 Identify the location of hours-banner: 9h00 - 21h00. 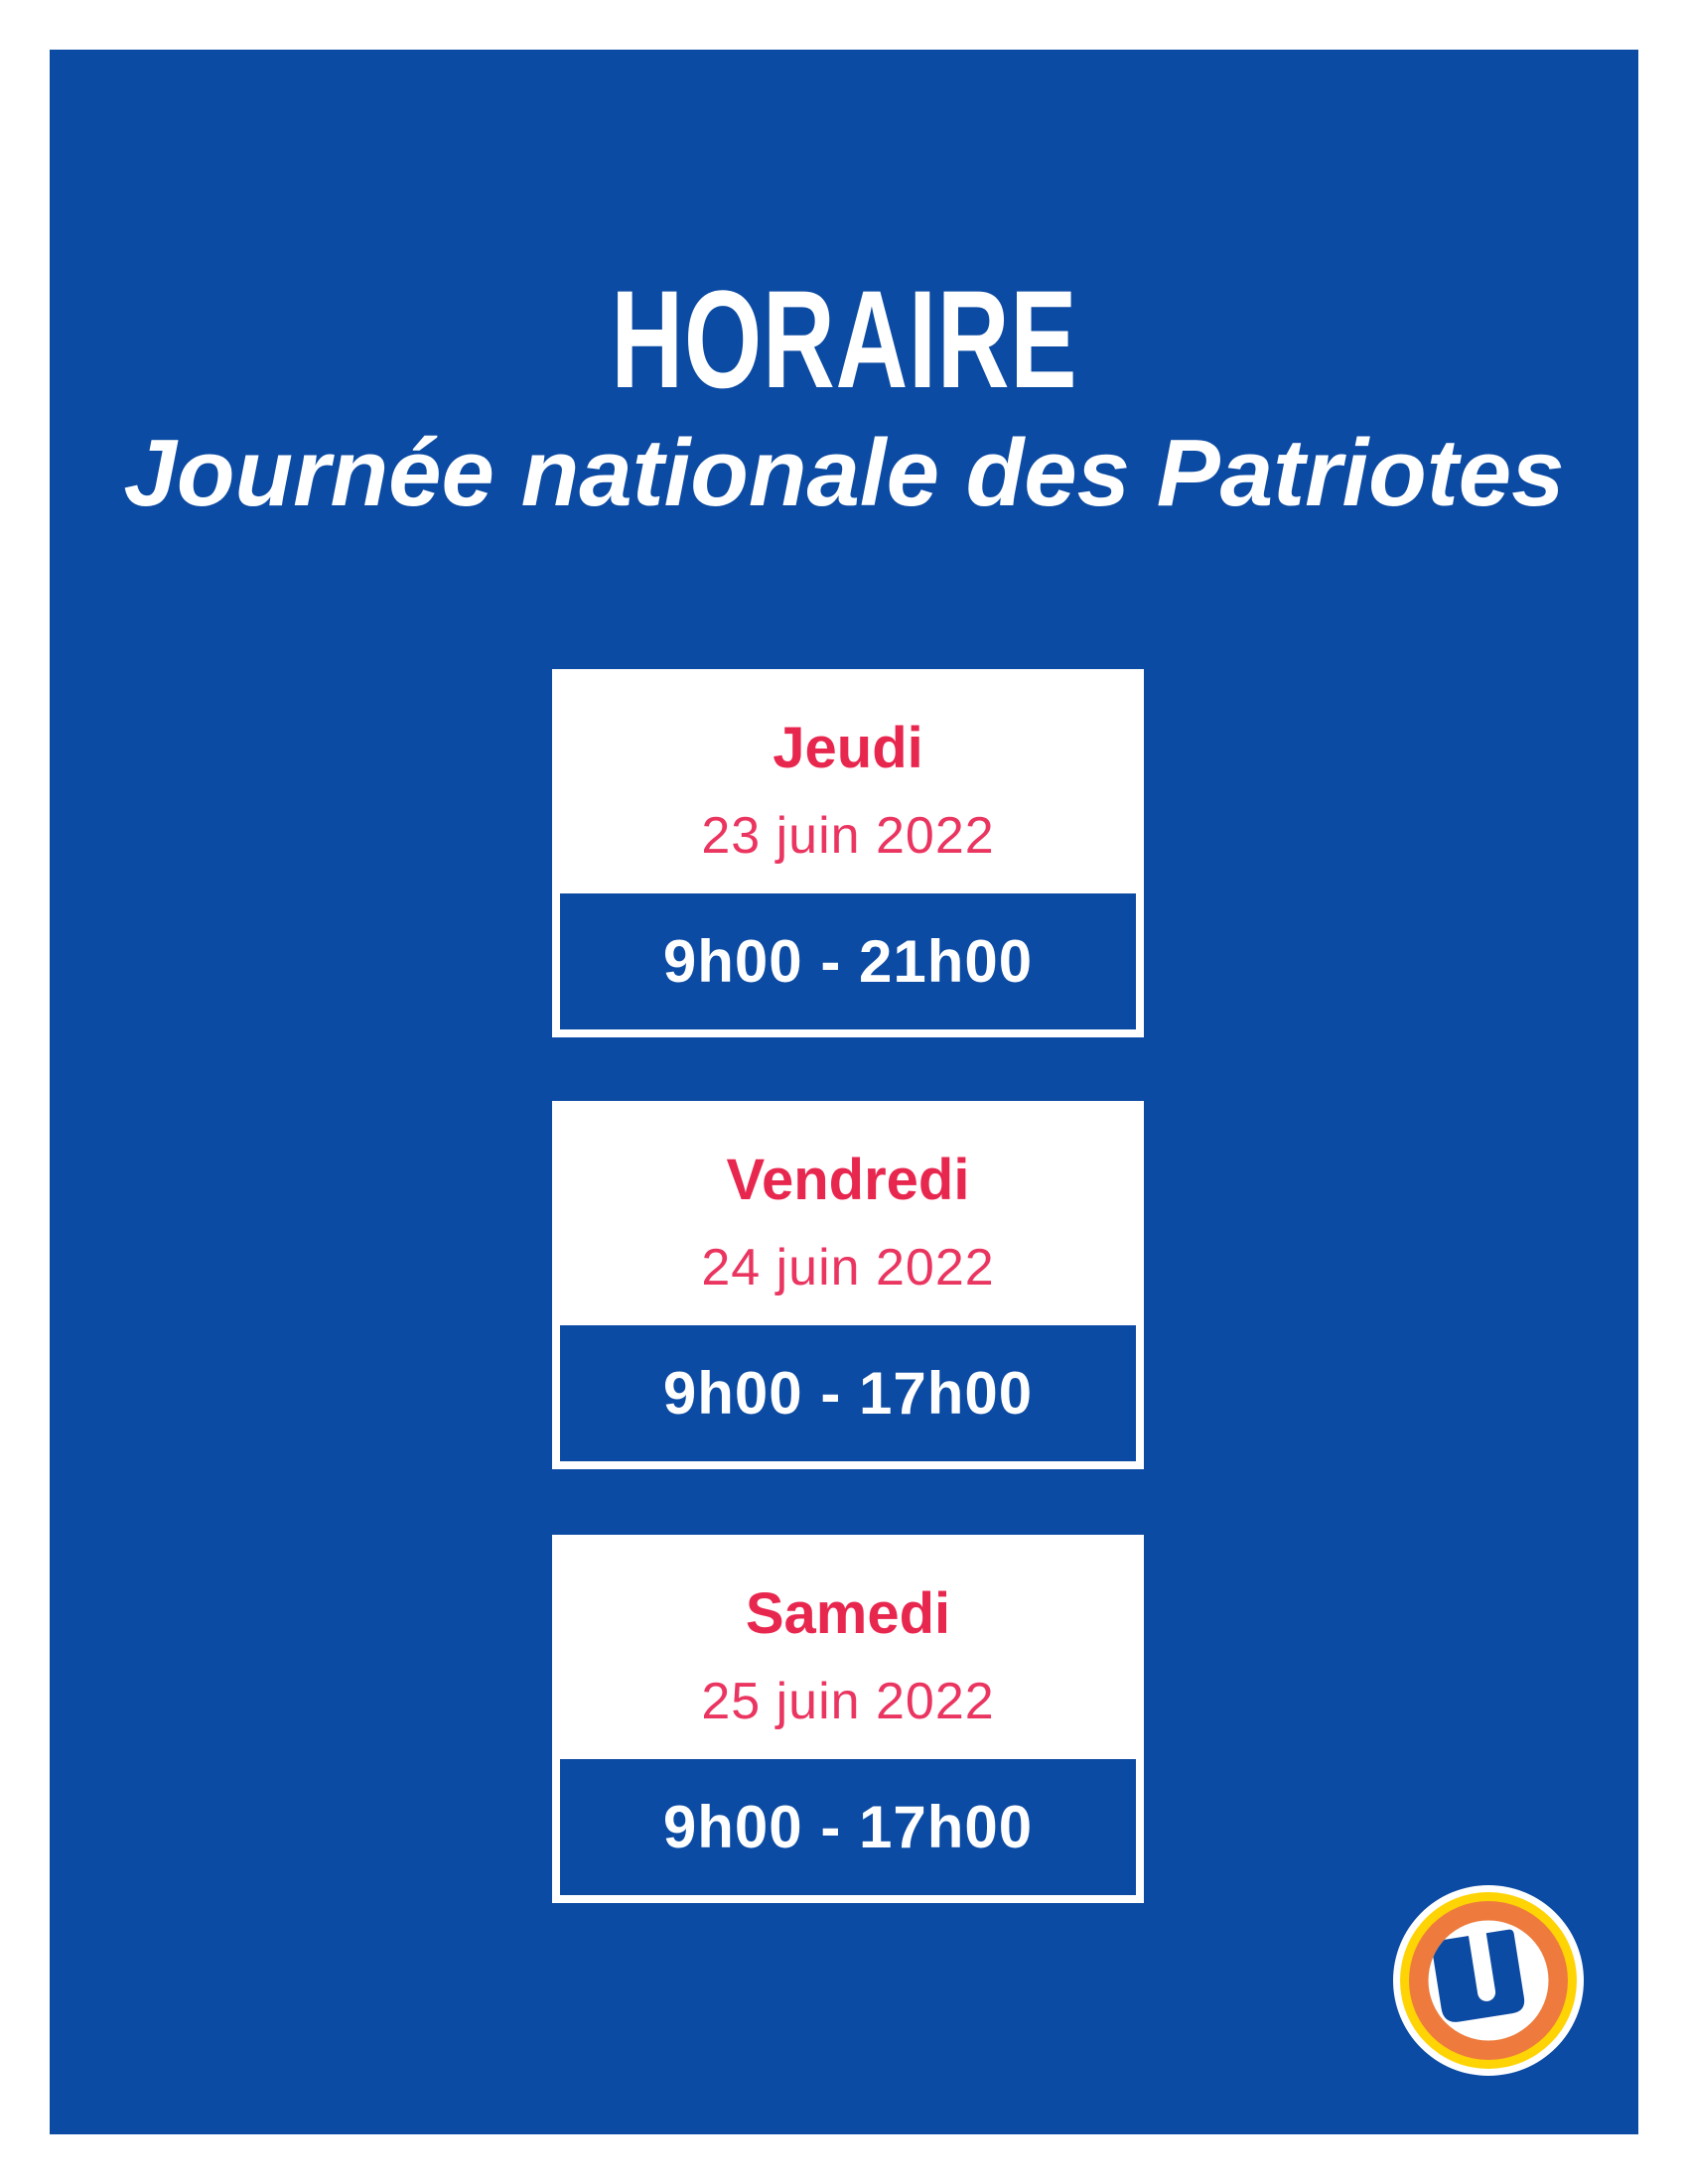
(848, 961).